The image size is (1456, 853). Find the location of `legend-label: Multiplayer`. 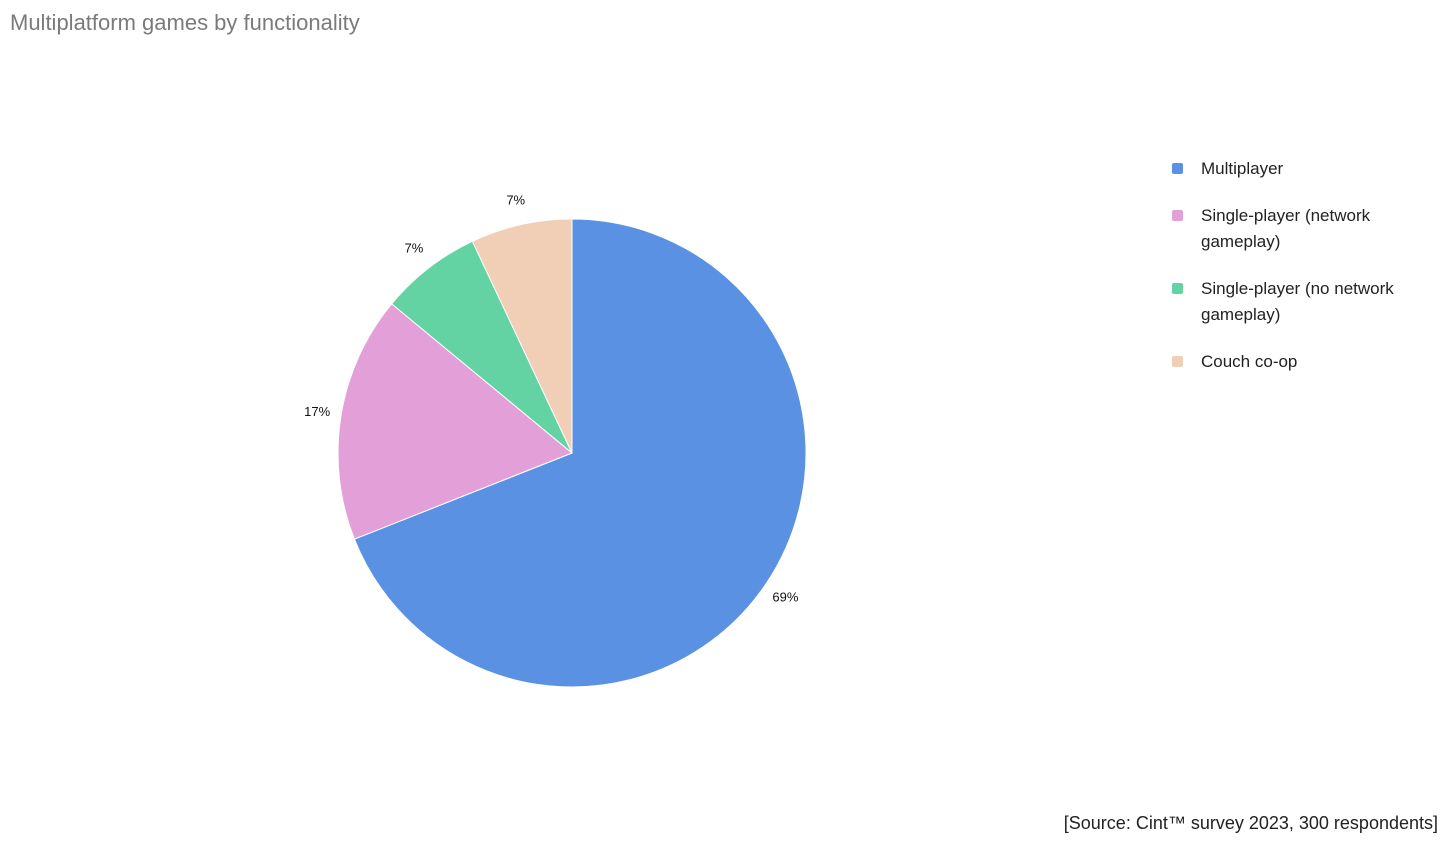

legend-label: Multiplayer is located at coordinates (1242, 168).